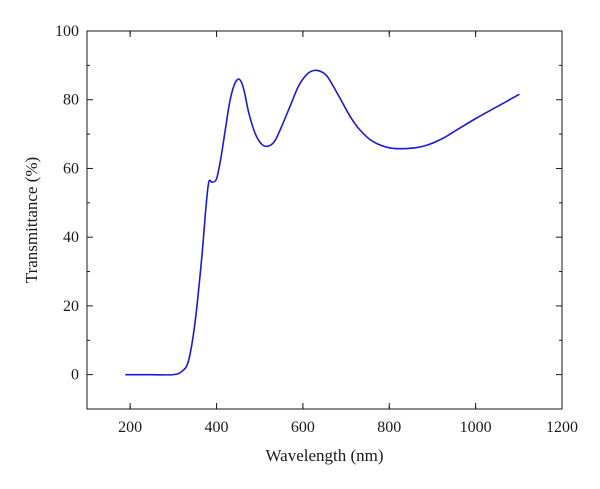 The width and height of the screenshot is (600, 489). I want to click on x-tick-label: 600, so click(303, 427).